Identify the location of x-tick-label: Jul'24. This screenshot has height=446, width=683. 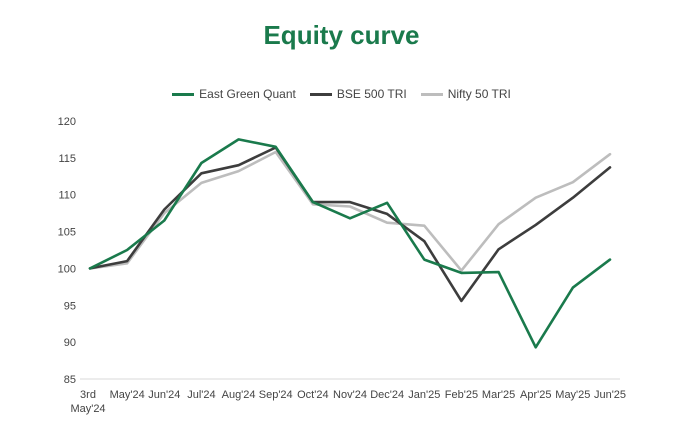
(201, 395).